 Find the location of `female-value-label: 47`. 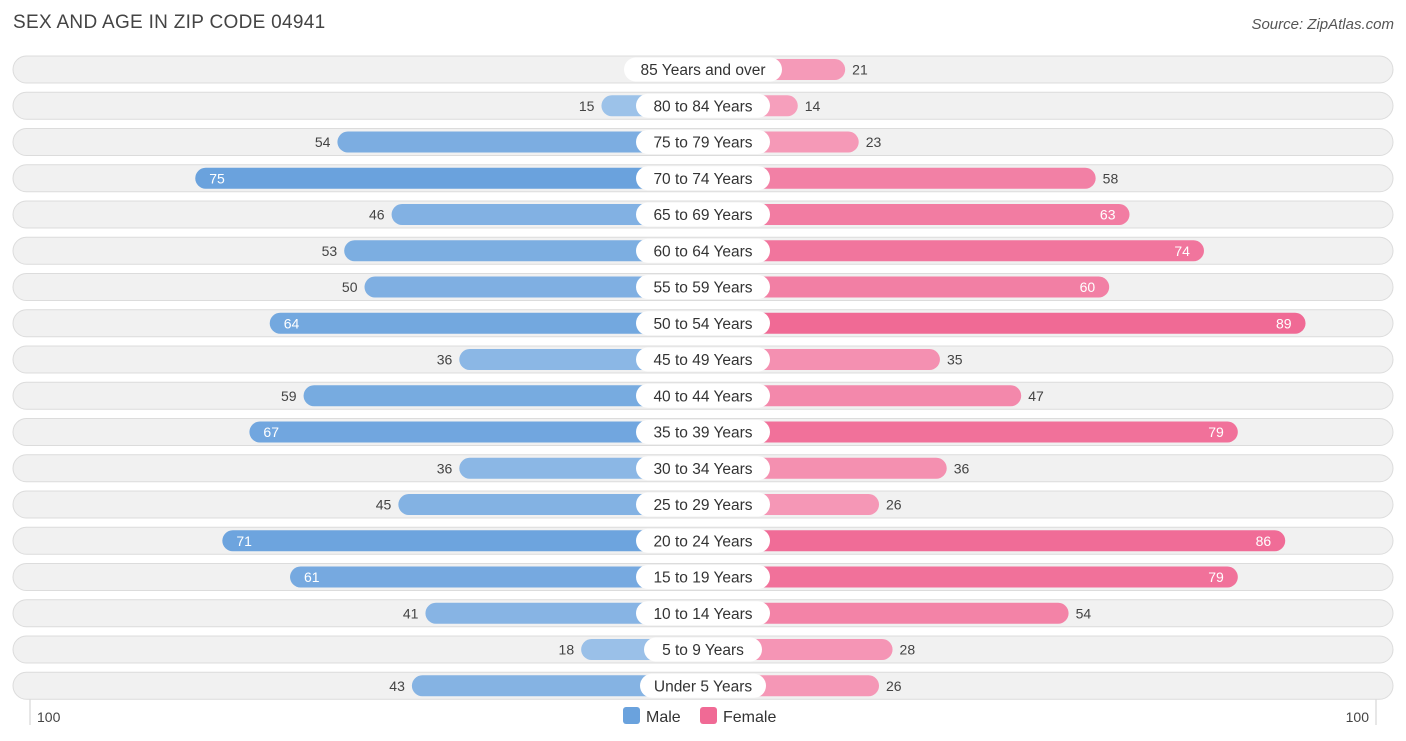

female-value-label: 47 is located at coordinates (1036, 396).